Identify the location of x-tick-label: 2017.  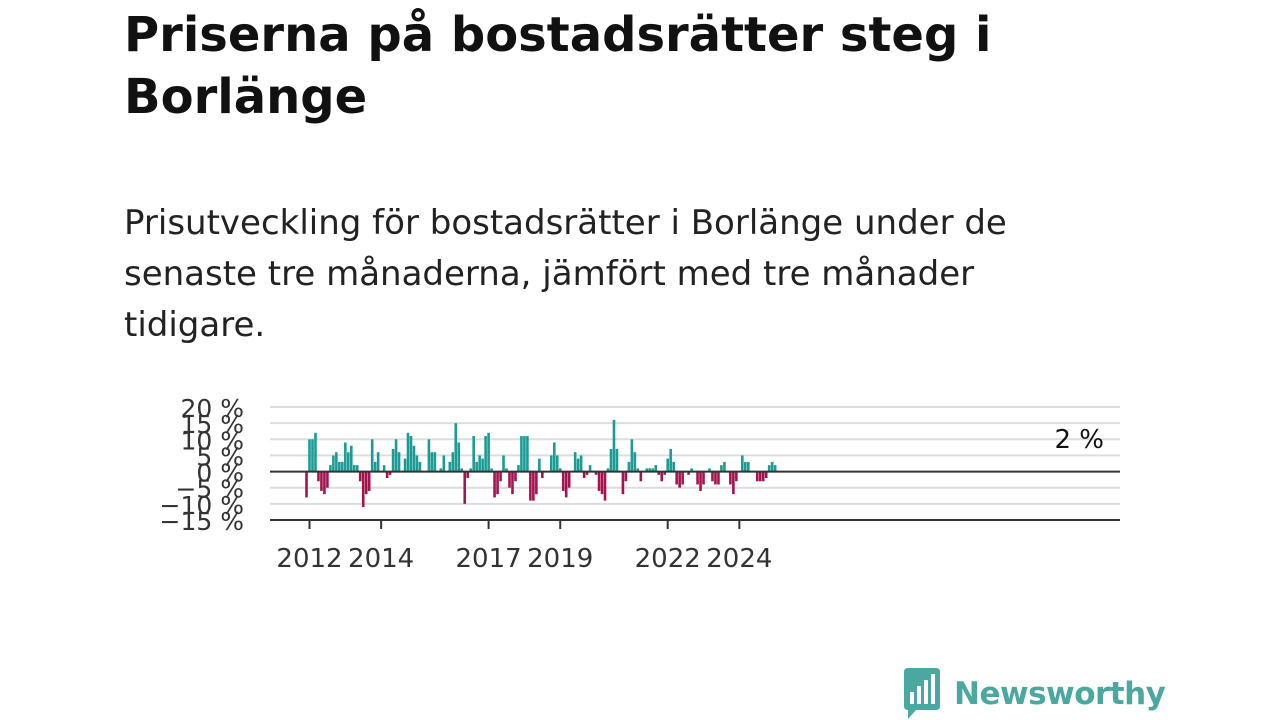
(489, 559).